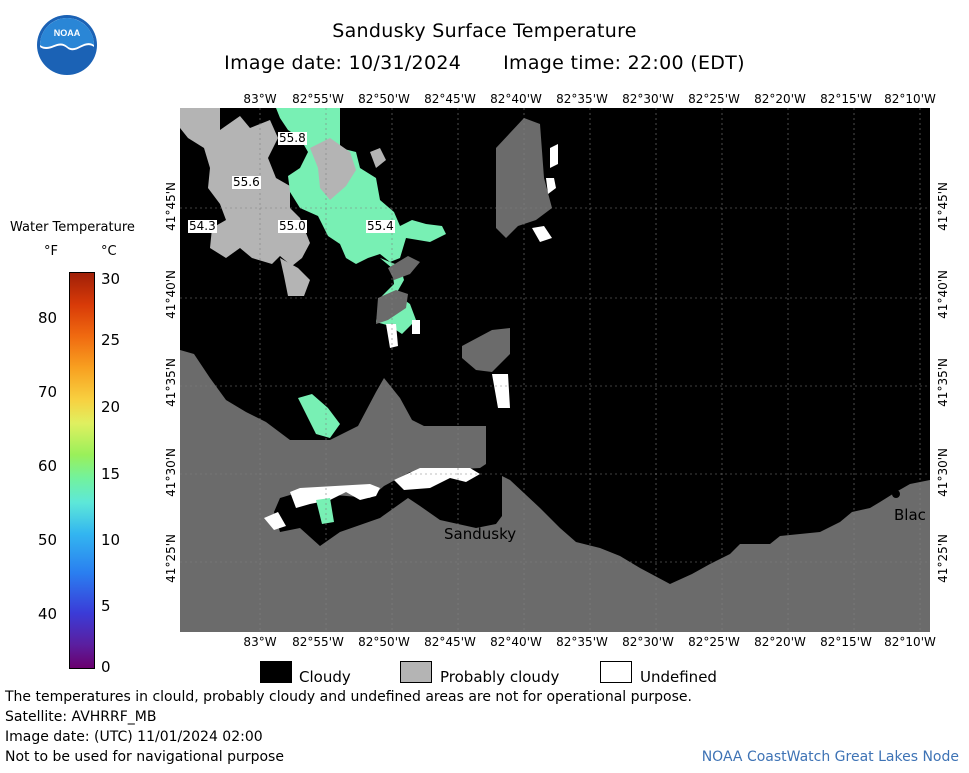 This screenshot has height=773, width=969. What do you see at coordinates (111, 540) in the screenshot?
I see `colorbar-tick-c: 10` at bounding box center [111, 540].